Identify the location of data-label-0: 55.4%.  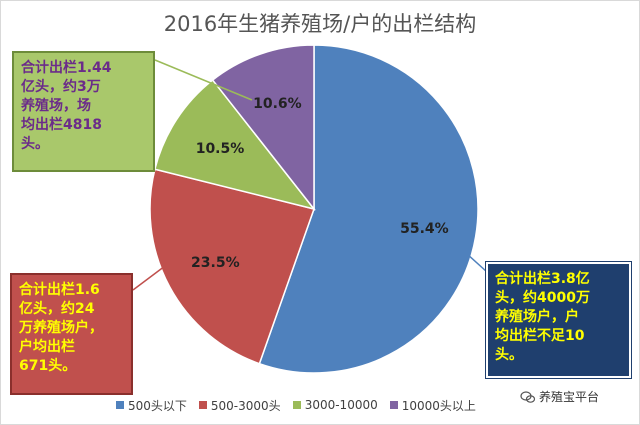
(424, 229).